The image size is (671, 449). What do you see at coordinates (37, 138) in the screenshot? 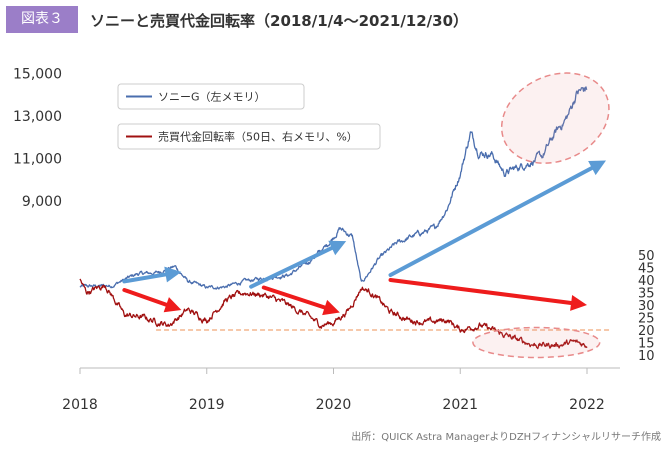
I see `left-axis: 9,000 11,000 13,000 15,000` at bounding box center [37, 138].